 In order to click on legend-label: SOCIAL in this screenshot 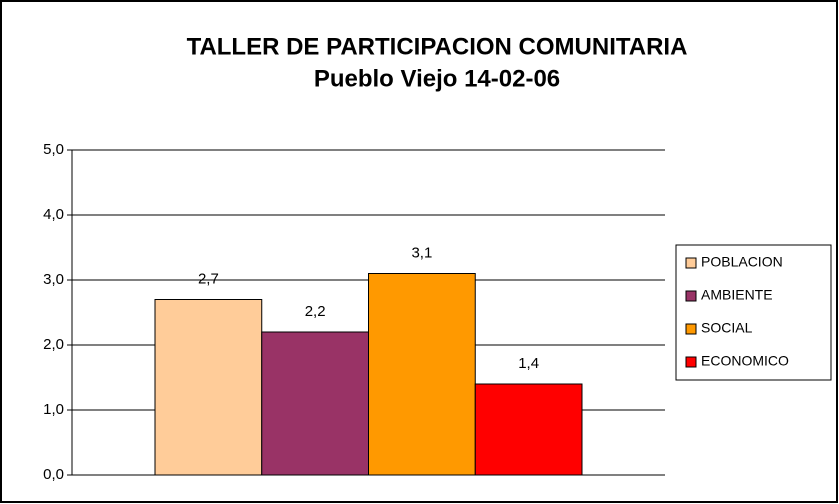, I will do `click(727, 328)`.